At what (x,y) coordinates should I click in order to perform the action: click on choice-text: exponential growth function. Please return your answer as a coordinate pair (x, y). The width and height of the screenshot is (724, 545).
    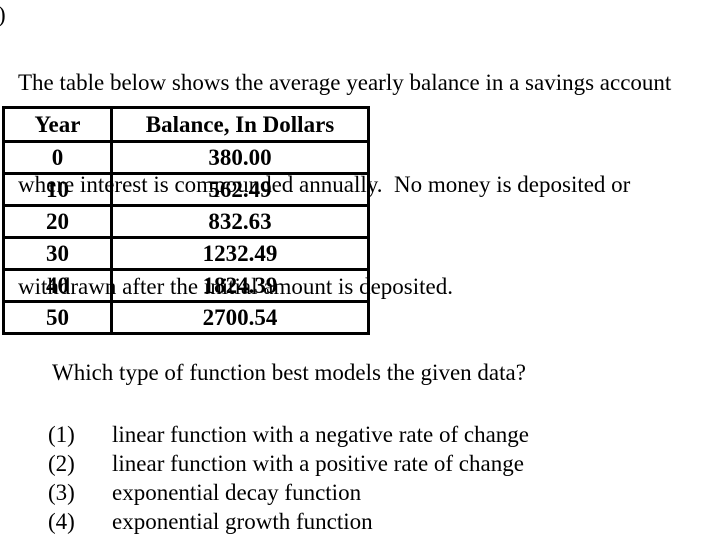
    Looking at the image, I should click on (242, 521).